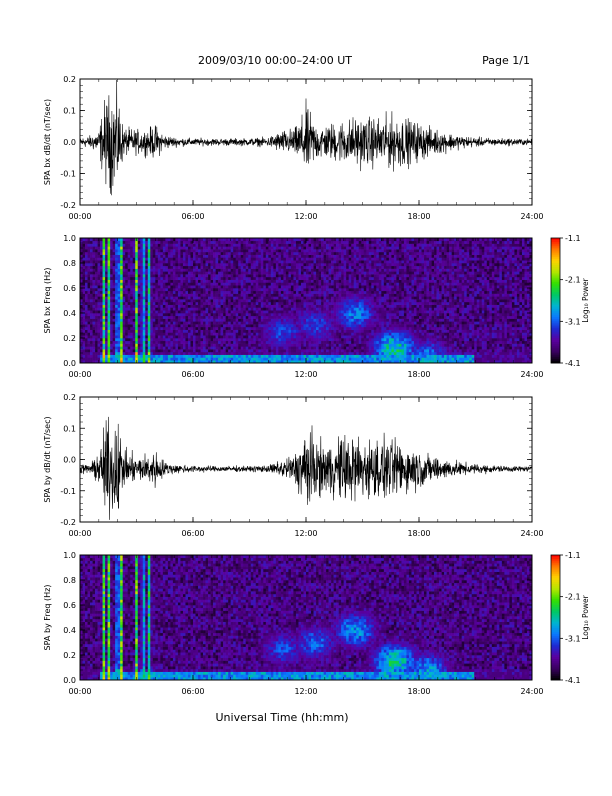  What do you see at coordinates (47, 142) in the screenshot?
I see `y-axis-label: SPA bx dB/dt (nT/sec)` at bounding box center [47, 142].